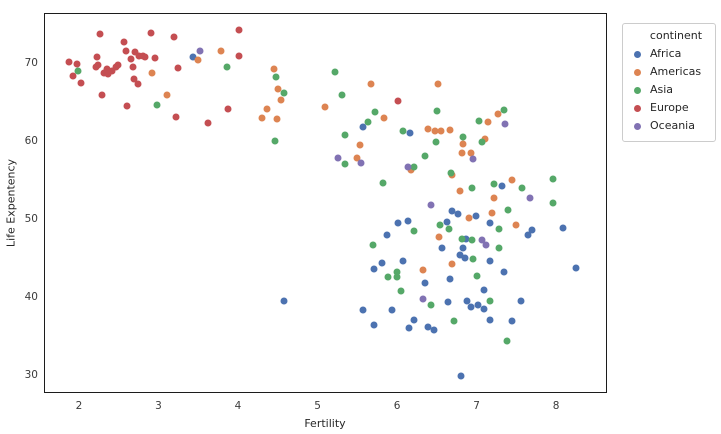 Image resolution: width=721 pixels, height=434 pixels. I want to click on americas-marker-icon, so click(637, 72).